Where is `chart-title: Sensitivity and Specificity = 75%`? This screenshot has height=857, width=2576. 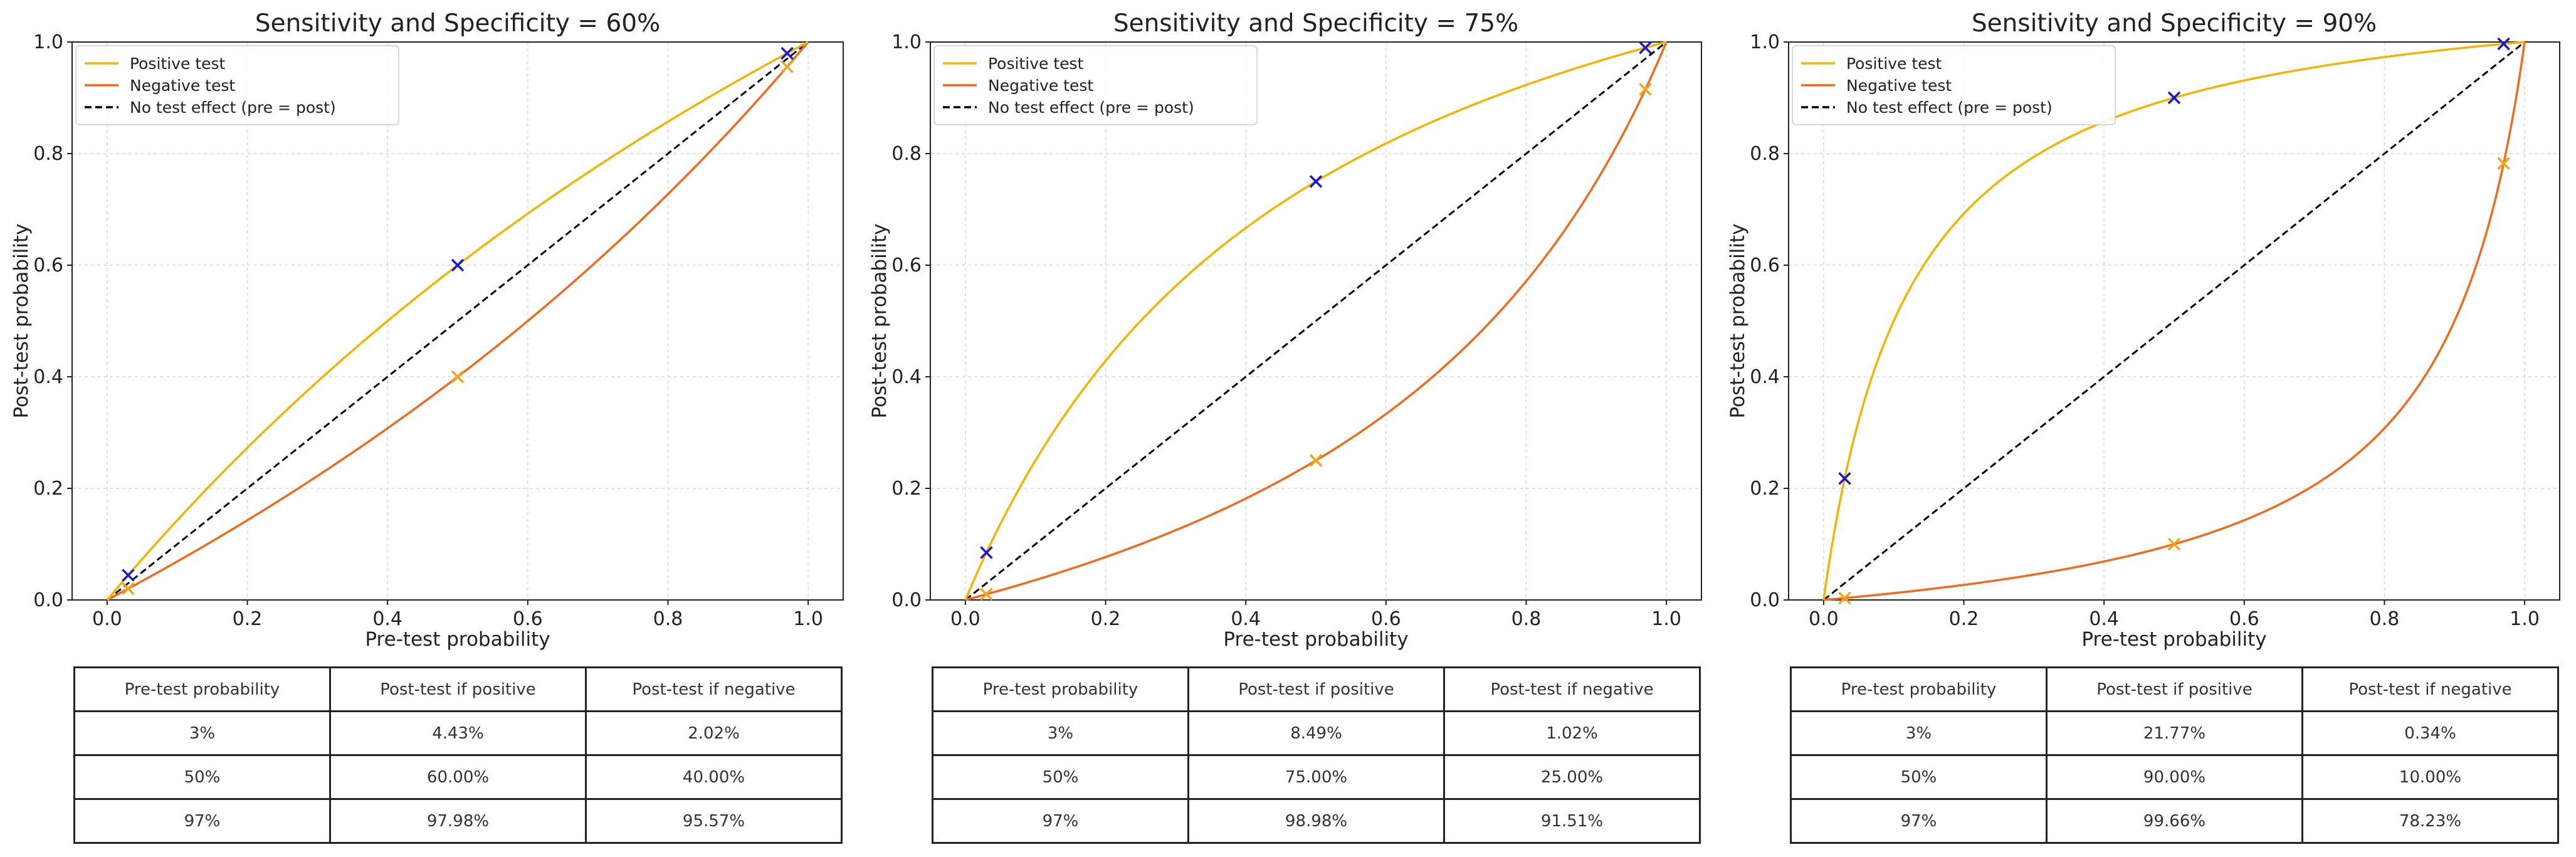 chart-title: Sensitivity and Specificity = 75% is located at coordinates (1315, 23).